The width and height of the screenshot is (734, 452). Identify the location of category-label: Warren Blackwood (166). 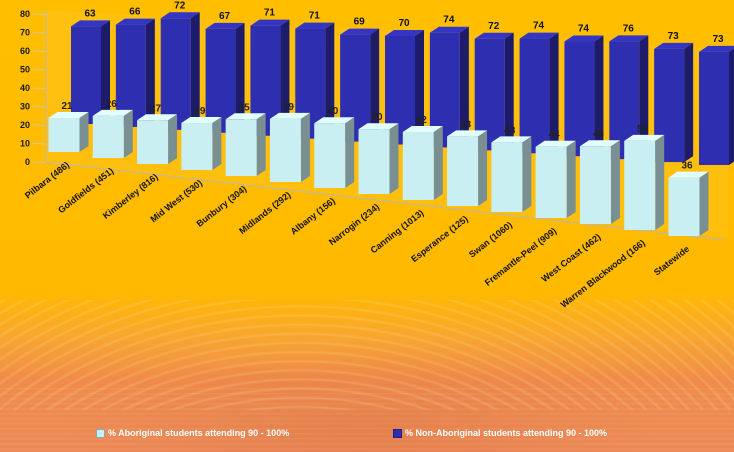
(603, 274).